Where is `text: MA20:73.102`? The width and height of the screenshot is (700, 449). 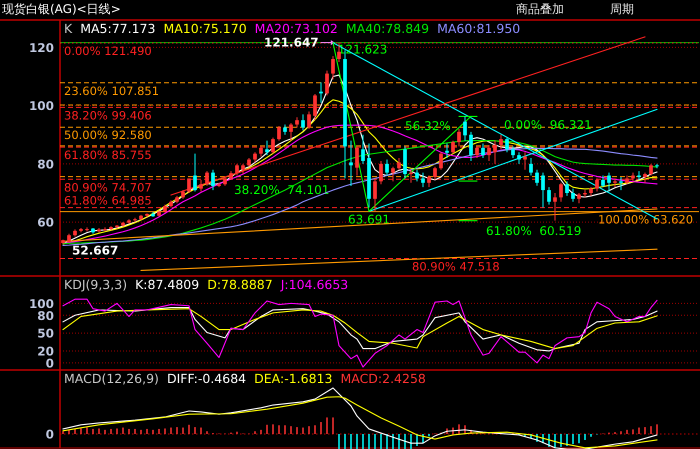 text: MA20:73.102 is located at coordinates (296, 28).